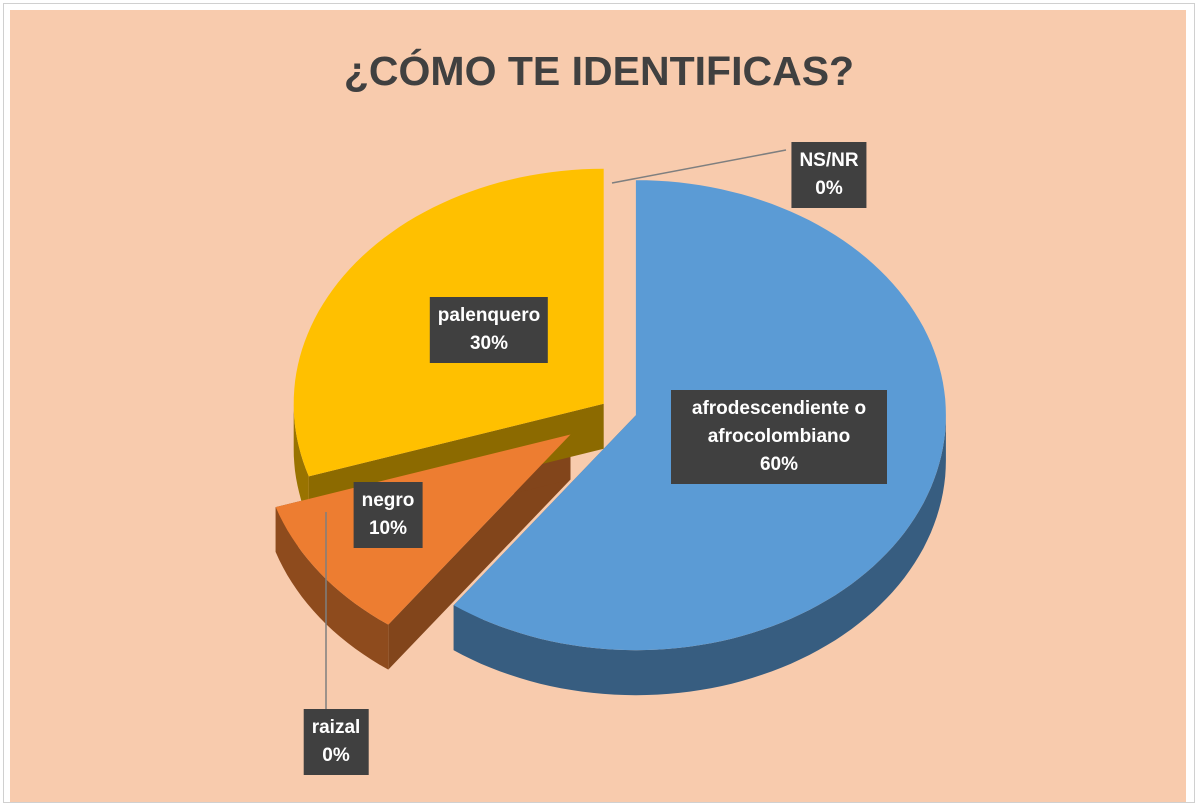 The image size is (1198, 807). Describe the element at coordinates (388, 515) in the screenshot. I see `data-label: negro 10%` at that location.